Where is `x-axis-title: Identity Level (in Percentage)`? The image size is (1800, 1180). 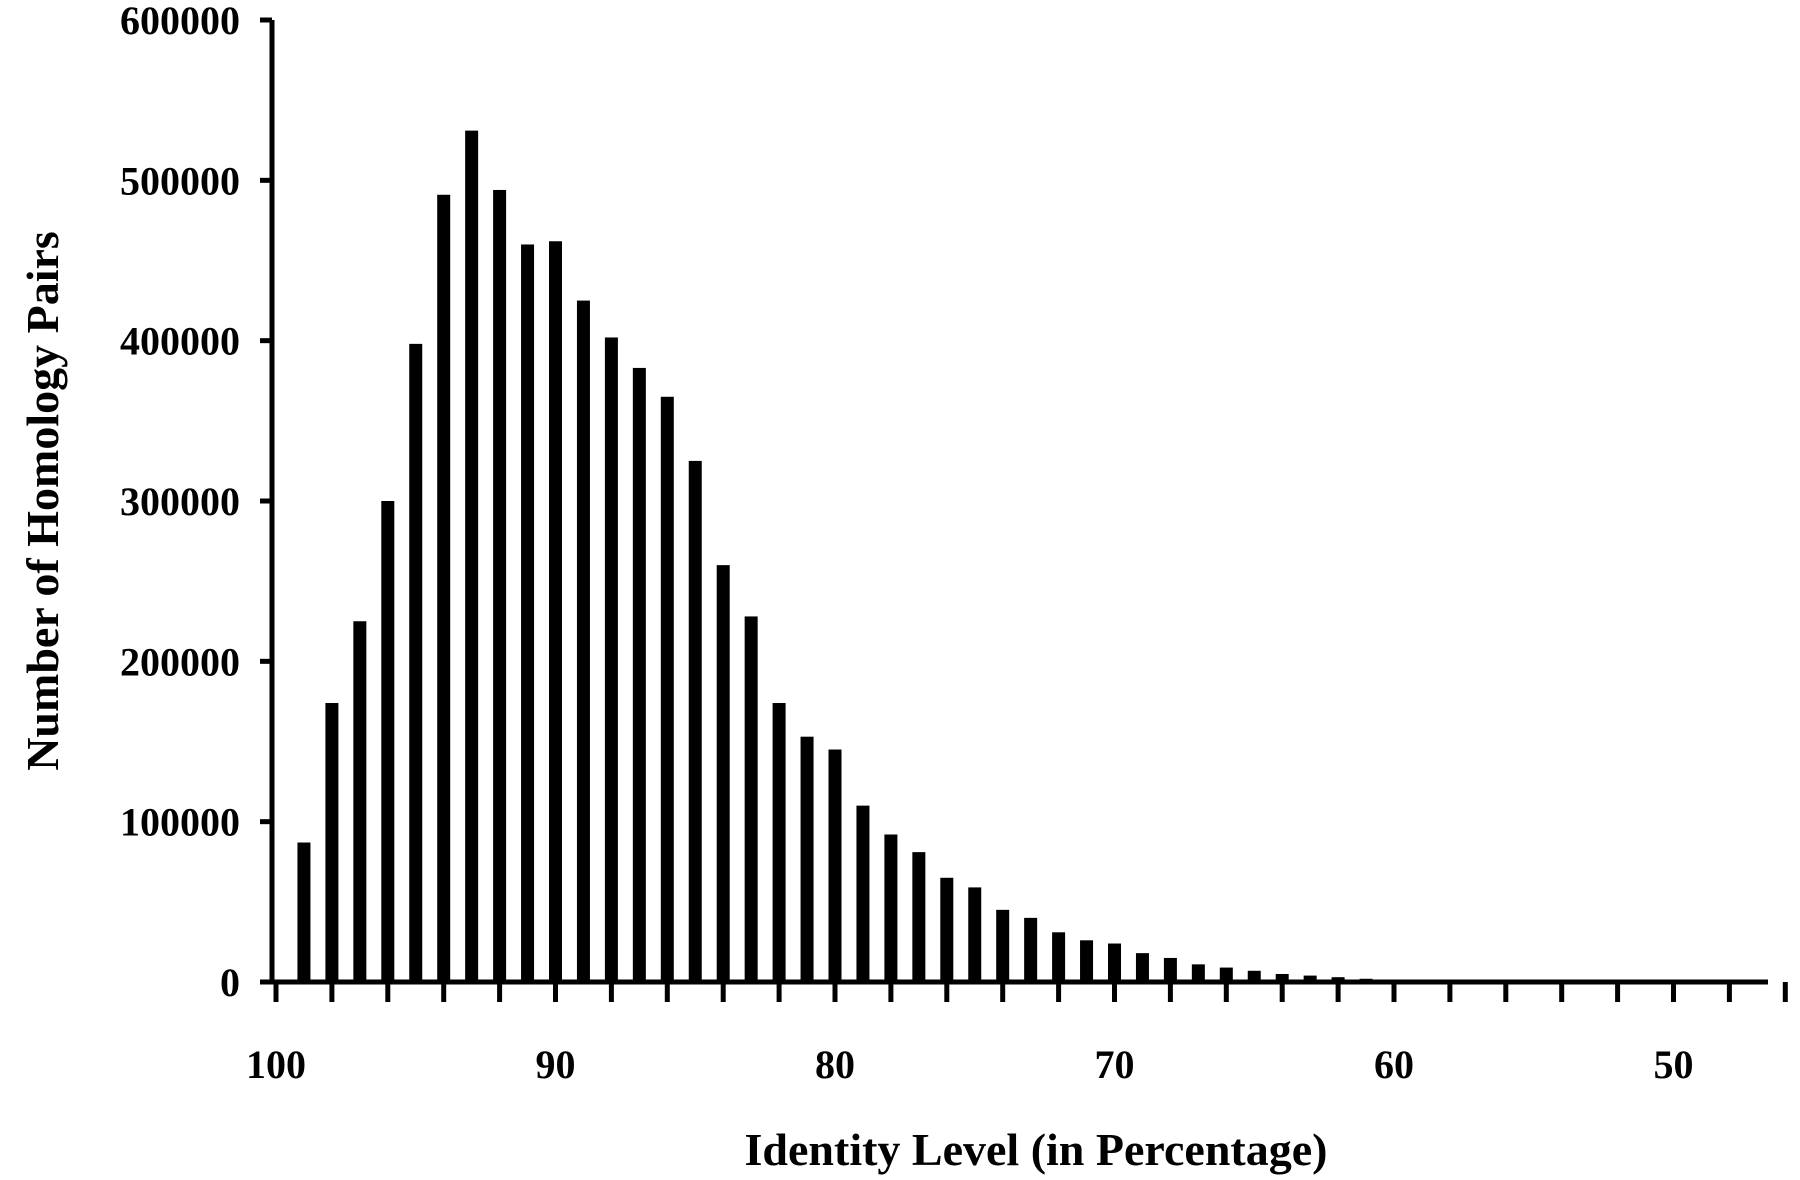
x-axis-title: Identity Level (in Percentage) is located at coordinates (1036, 1149).